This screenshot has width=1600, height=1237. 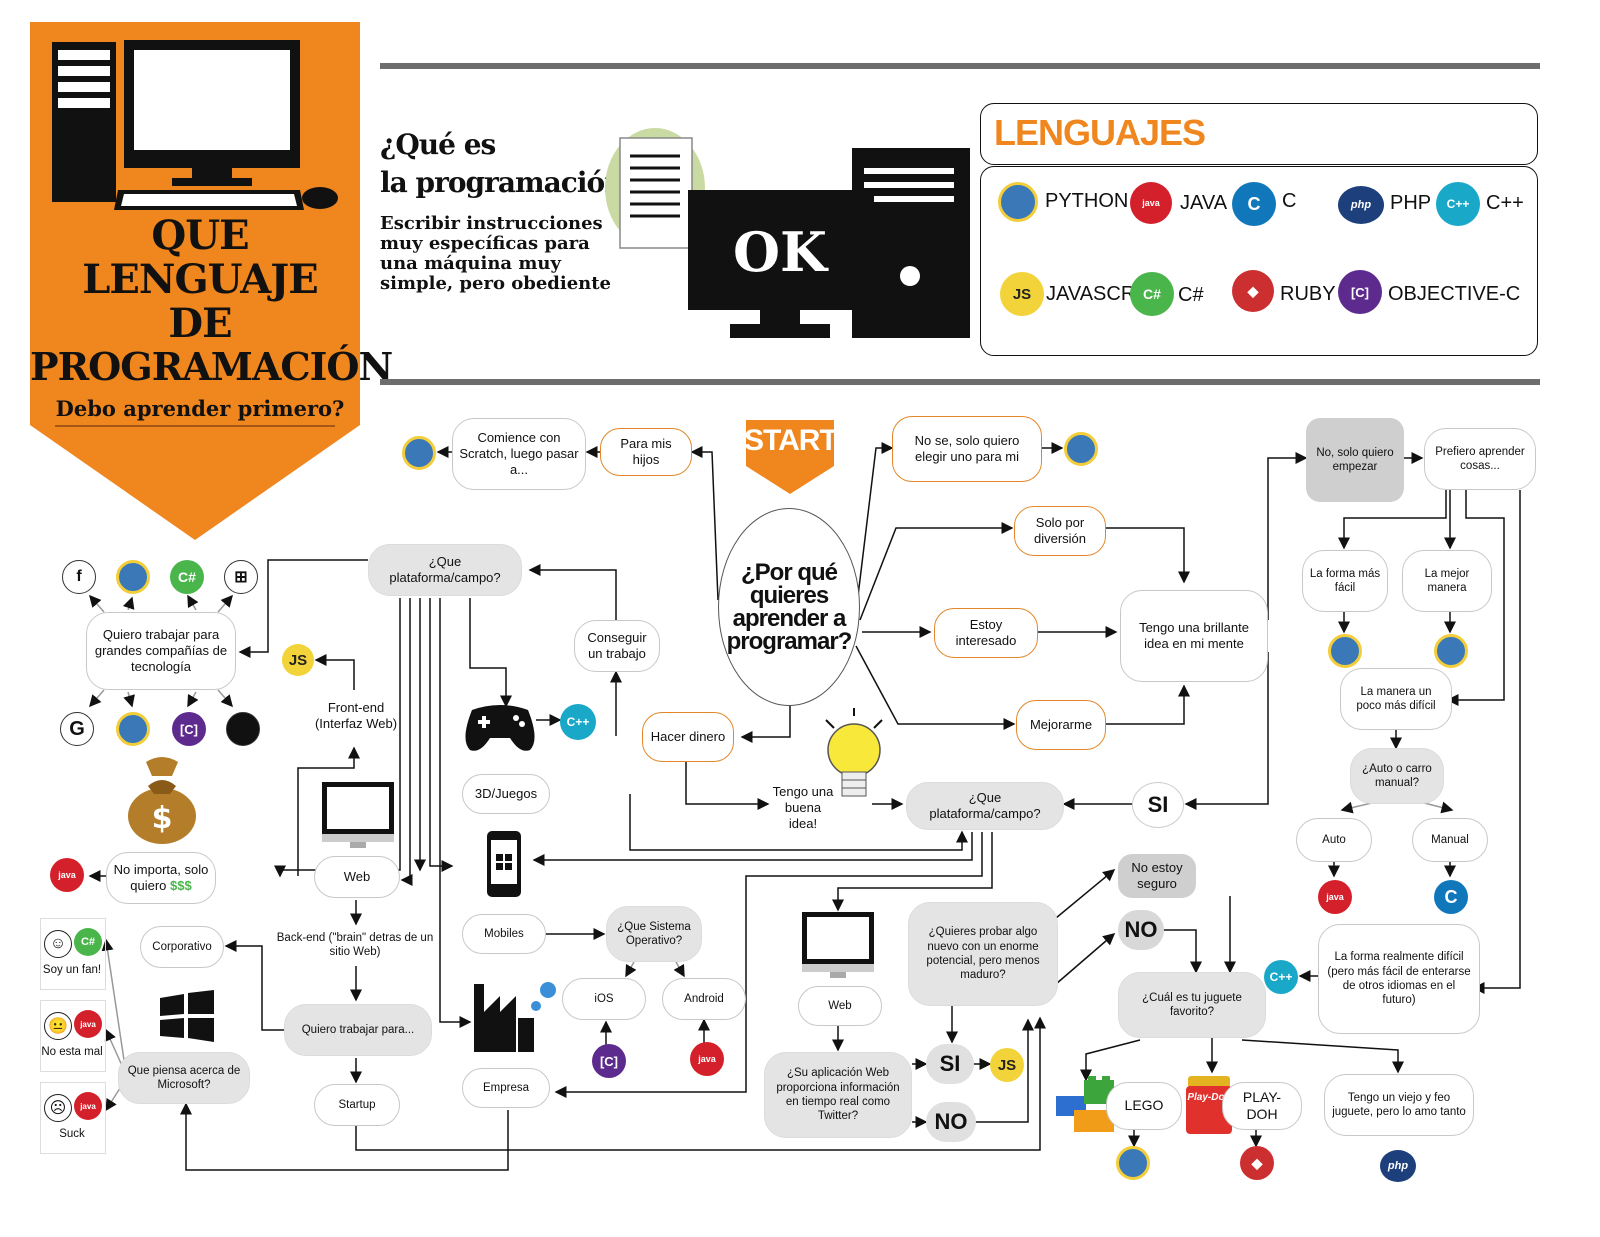 I want to click on ok-computer-illustration, so click(x=787, y=233).